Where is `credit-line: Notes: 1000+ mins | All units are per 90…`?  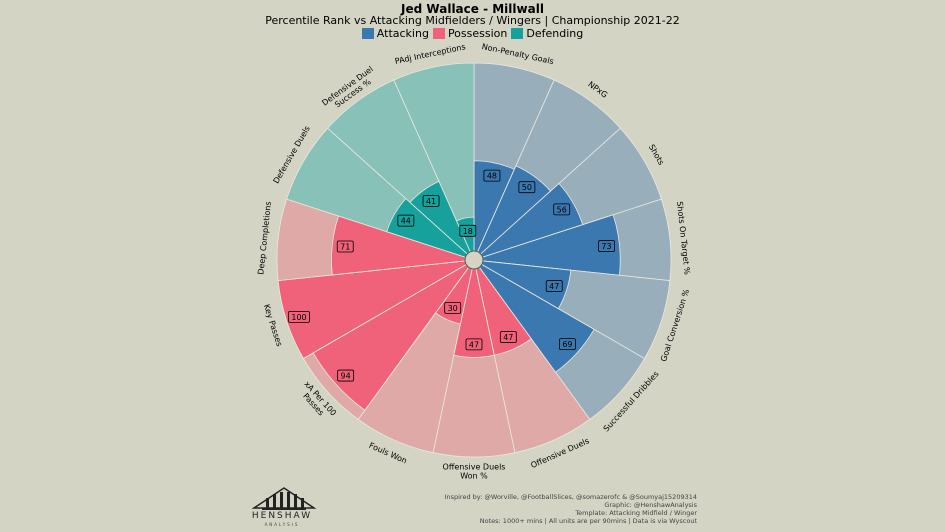 credit-line: Notes: 1000+ mins | All units are per 90… is located at coordinates (588, 521).